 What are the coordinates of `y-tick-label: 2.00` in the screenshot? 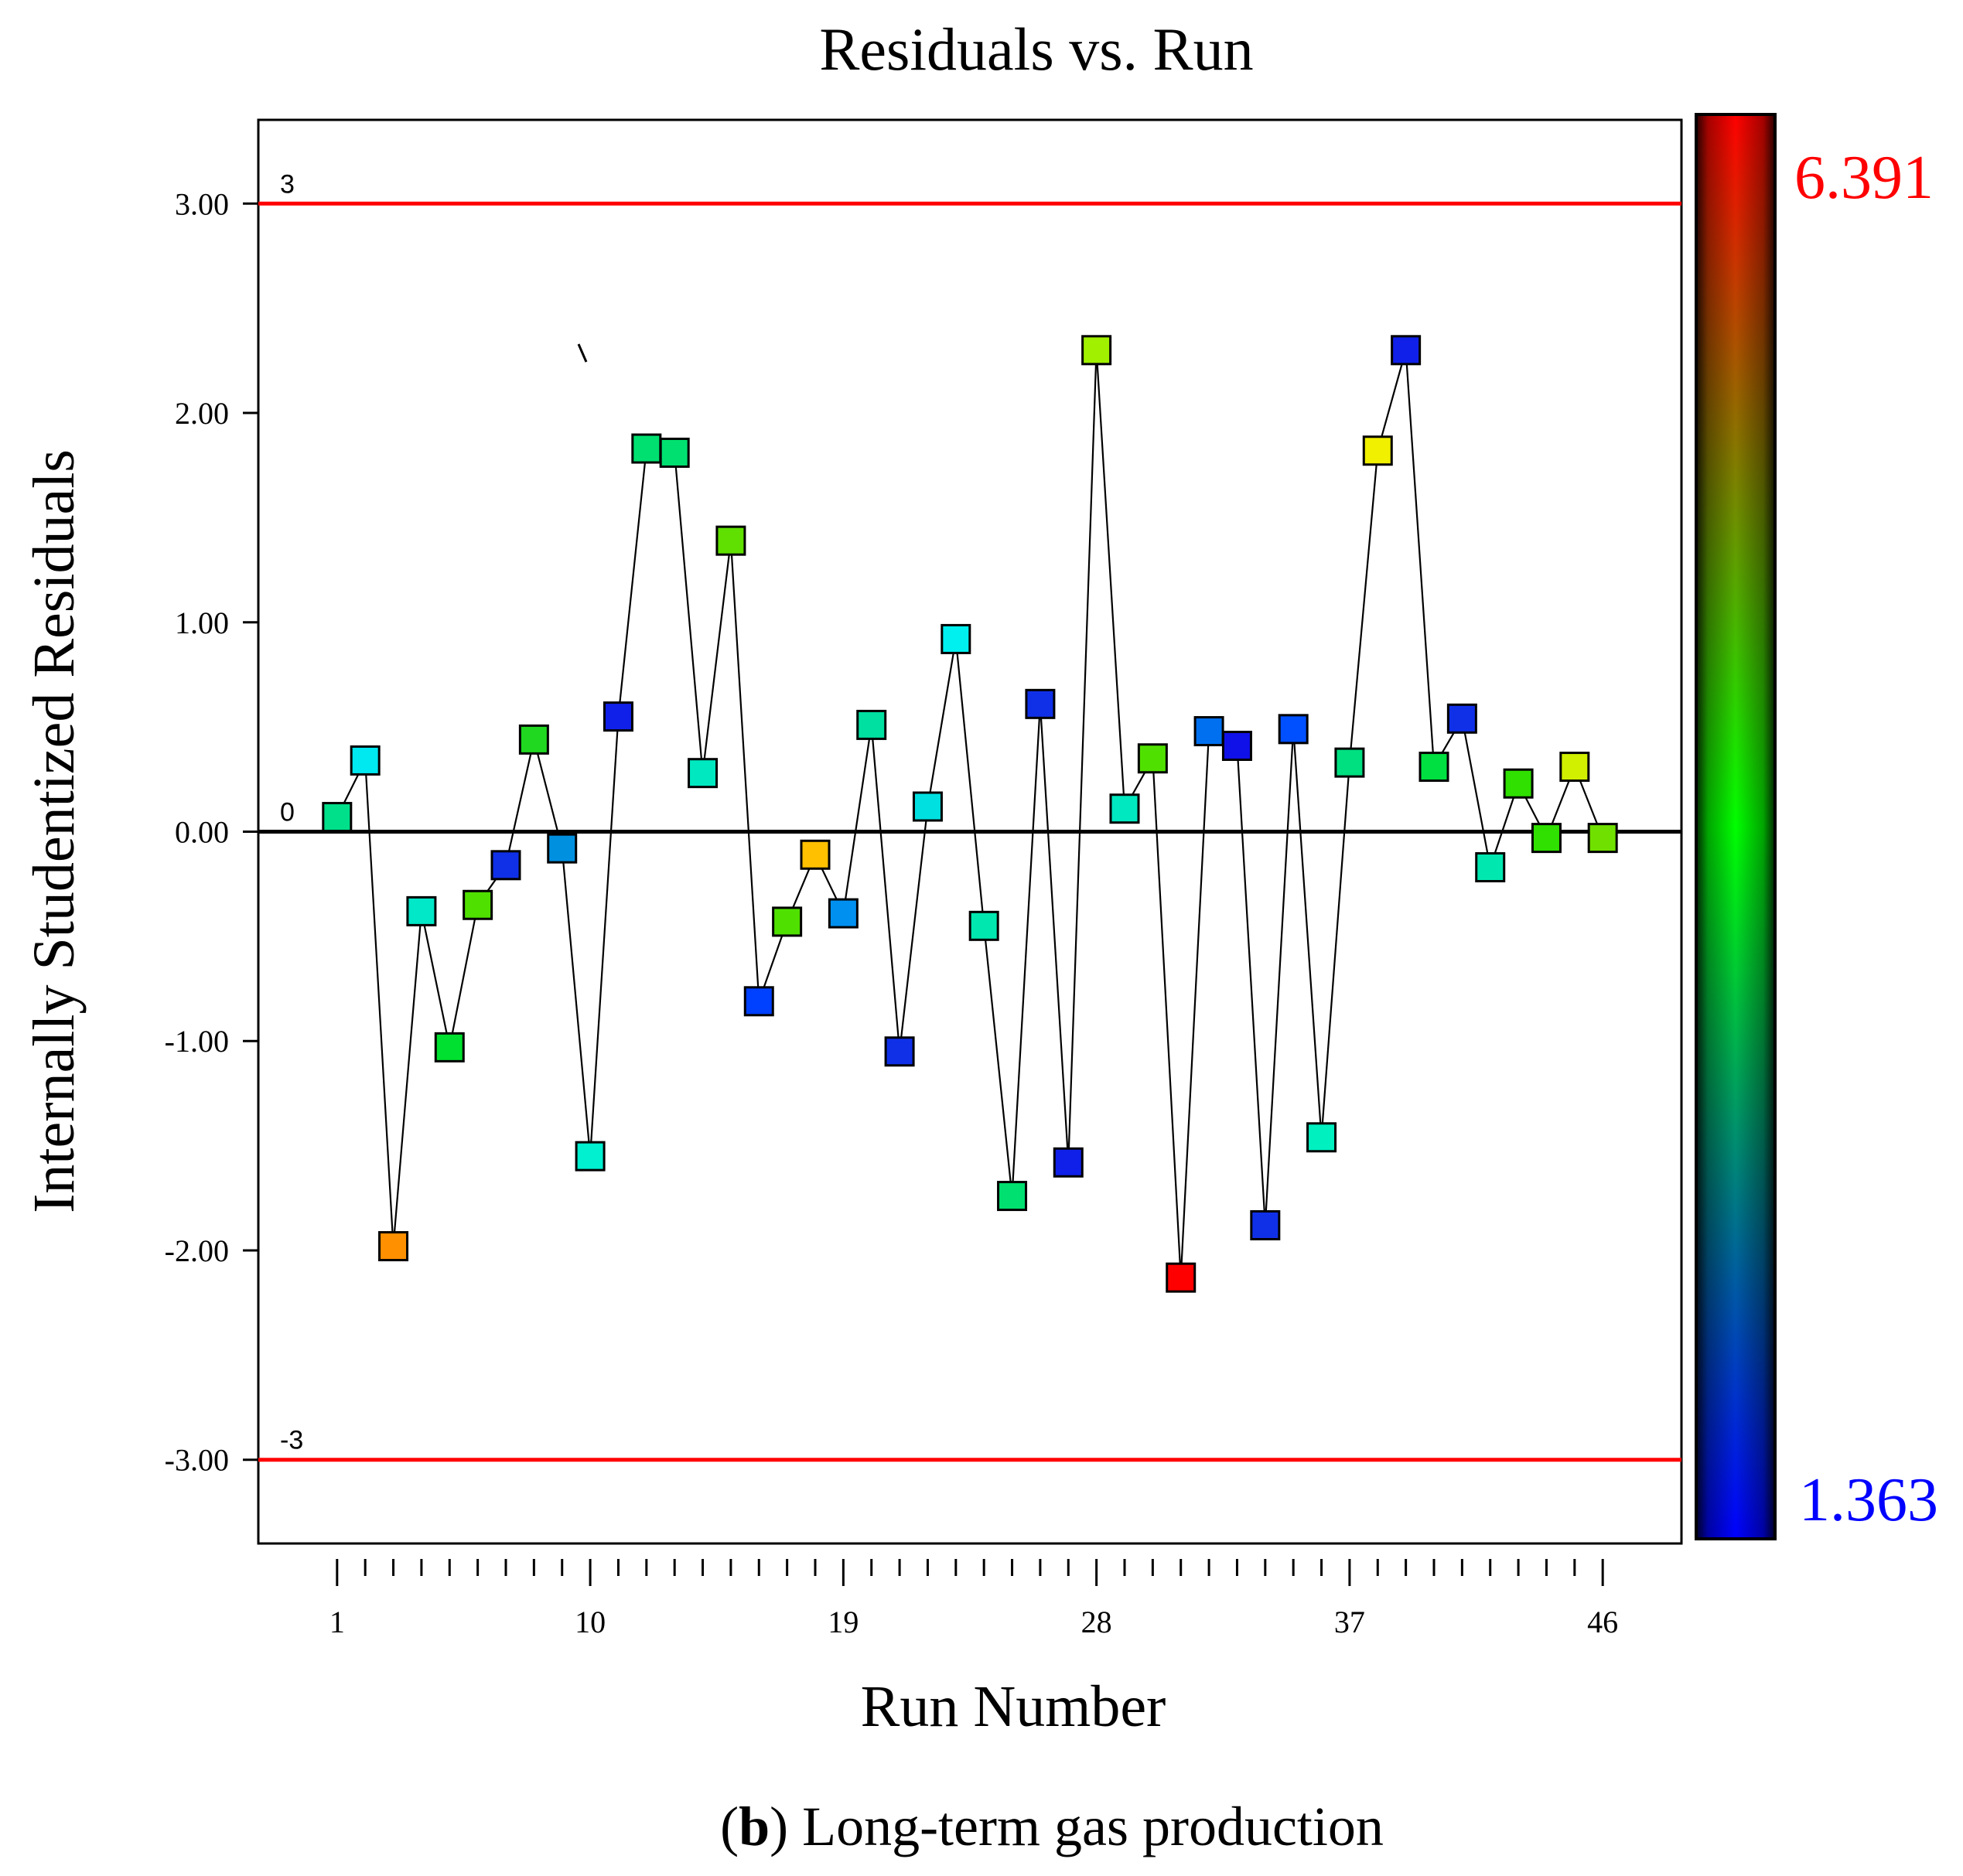 It's located at (202, 413).